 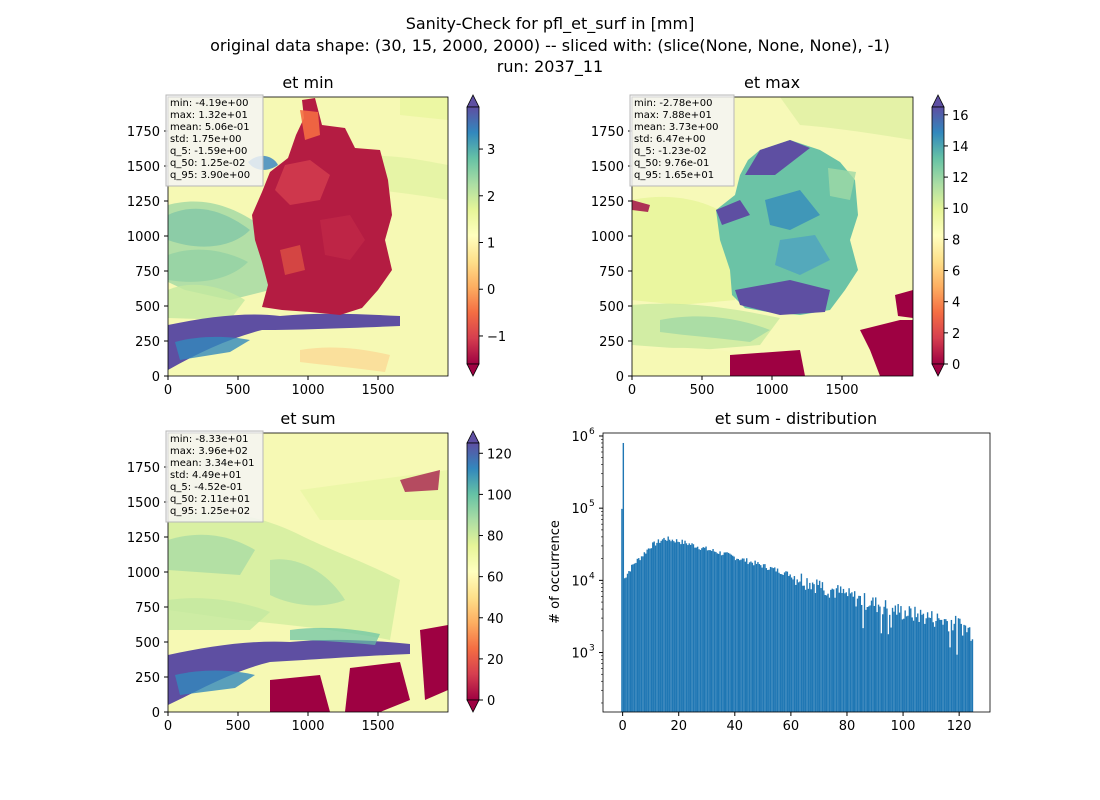 What do you see at coordinates (674, 175) in the screenshot?
I see `stats-line: q_95: 1.65e+01` at bounding box center [674, 175].